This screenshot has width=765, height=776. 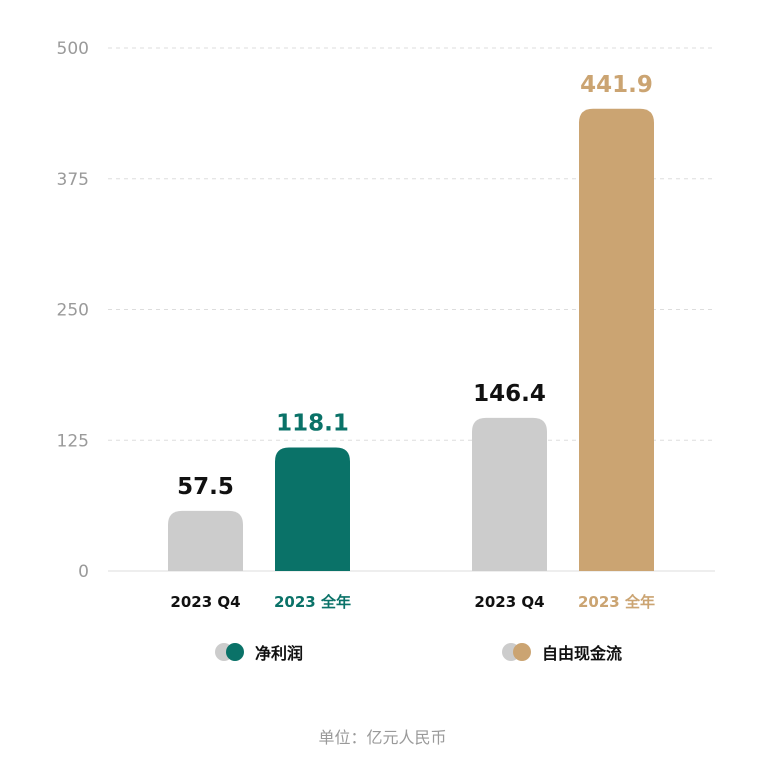 What do you see at coordinates (73, 180) in the screenshot?
I see `y-tick-label: 375` at bounding box center [73, 180].